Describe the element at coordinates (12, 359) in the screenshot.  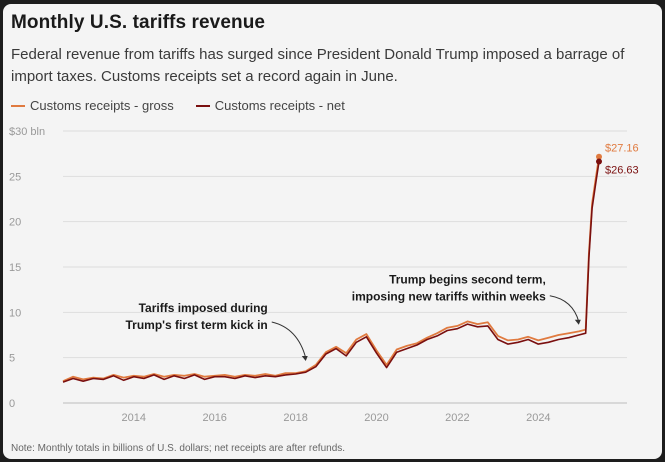
I see `y-tick-label-5: 5` at that location.